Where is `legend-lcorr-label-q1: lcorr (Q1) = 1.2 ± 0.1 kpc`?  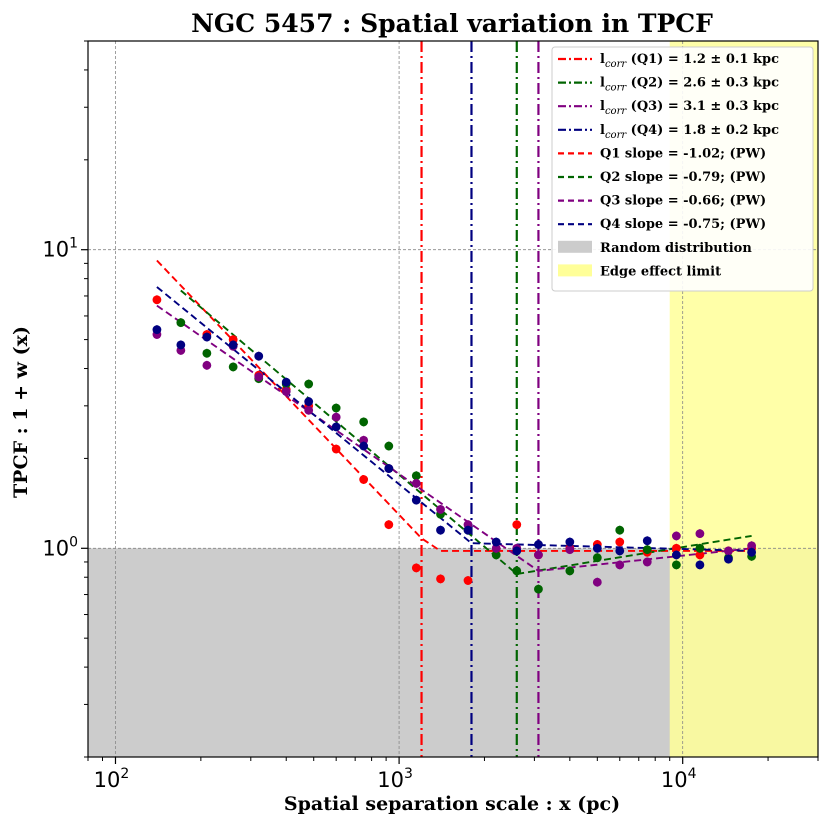
legend-lcorr-label-q1: lcorr (Q1) = 1.2 ± 0.1 kpc is located at coordinates (689, 61).